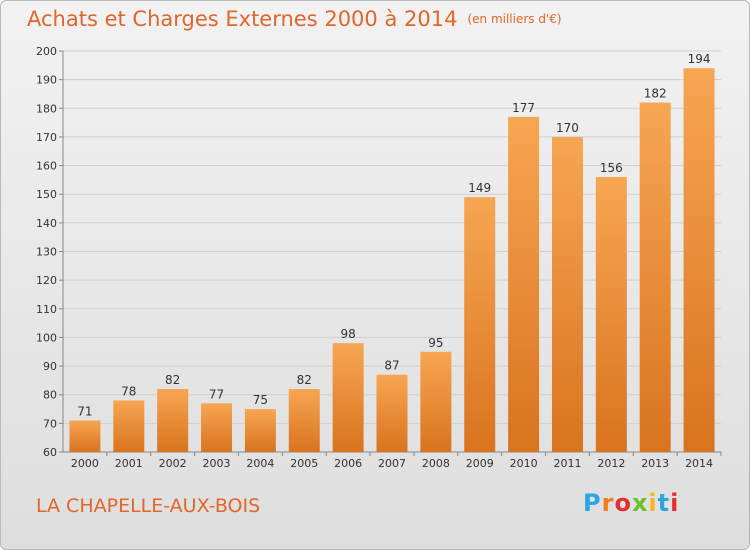 This screenshot has width=750, height=550. I want to click on data-label: 177, so click(523, 108).